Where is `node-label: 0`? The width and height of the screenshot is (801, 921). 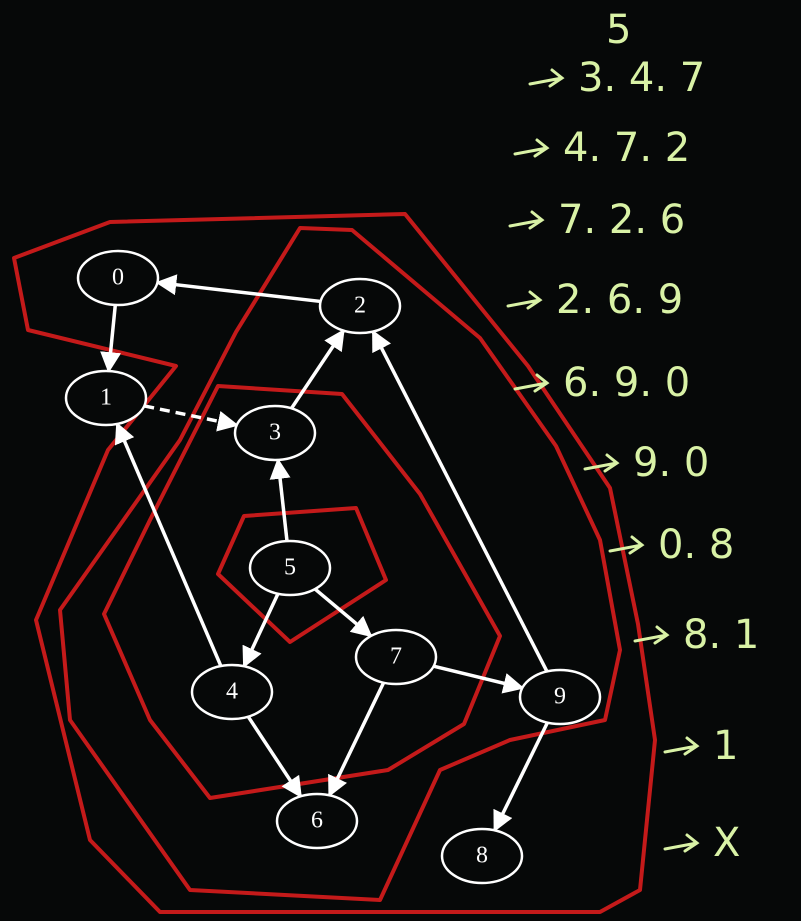 node-label: 0 is located at coordinates (118, 278).